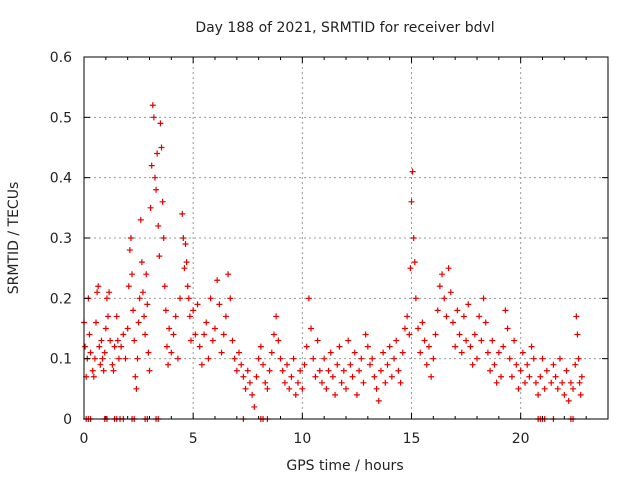 Image resolution: width=640 pixels, height=480 pixels. What do you see at coordinates (412, 439) in the screenshot?
I see `x-tick-label: 15` at bounding box center [412, 439].